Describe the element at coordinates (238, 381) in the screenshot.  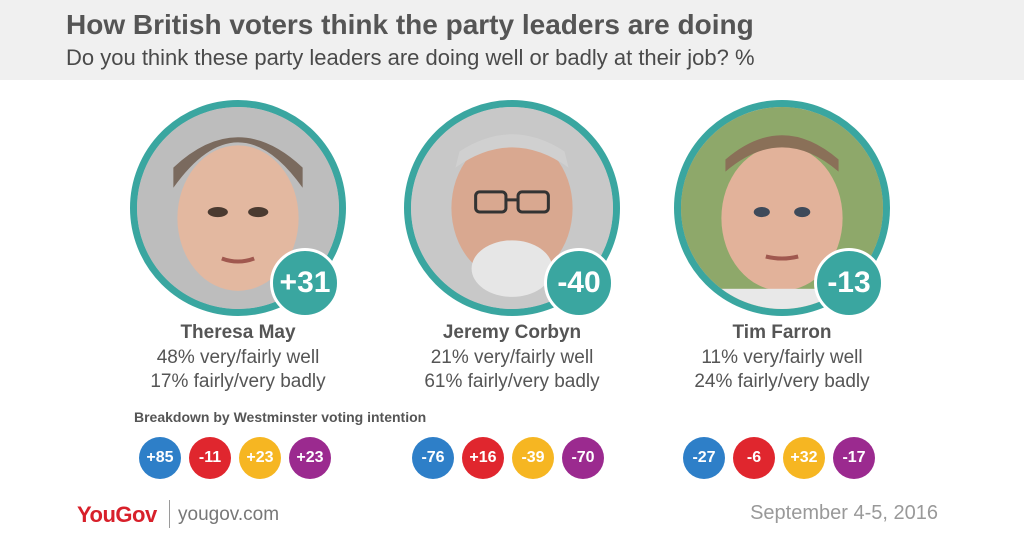
I see `badly-stat: 17% fairly/very badly` at that location.